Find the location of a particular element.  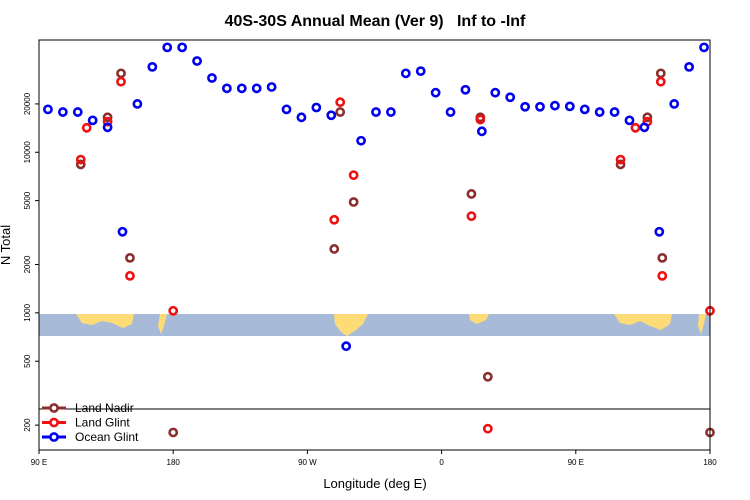

legend-item-ocean-glint: Ocean Glint is located at coordinates (90, 437).